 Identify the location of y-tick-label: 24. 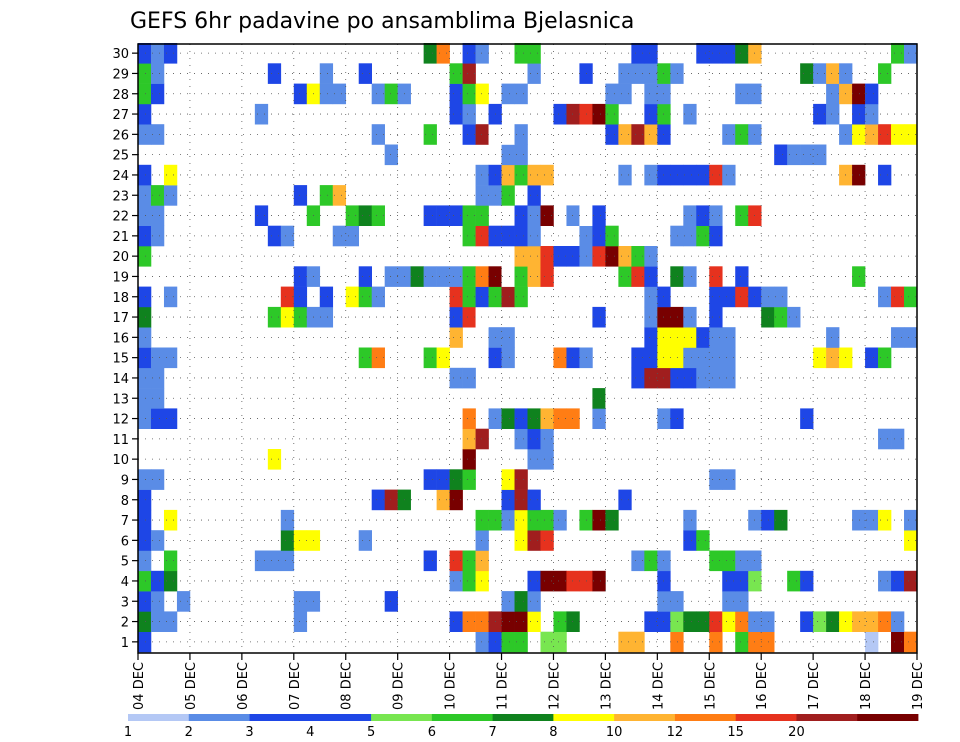
(120, 176).